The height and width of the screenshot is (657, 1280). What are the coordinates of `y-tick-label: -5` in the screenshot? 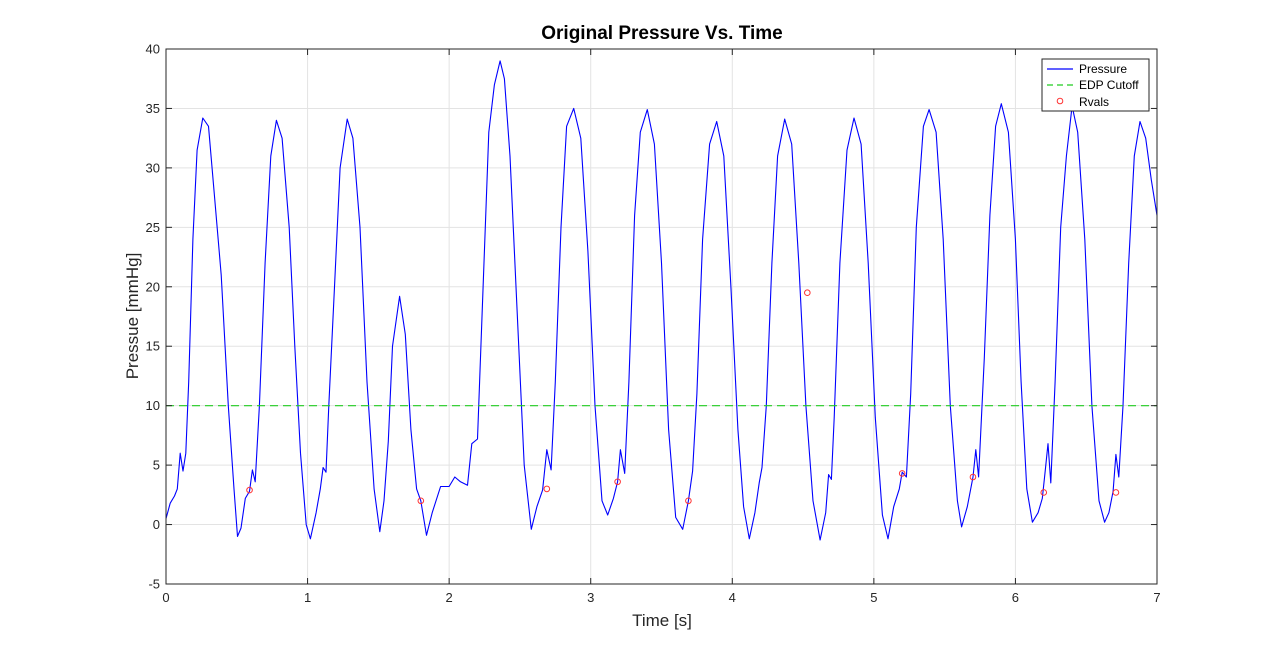 It's located at (154, 584).